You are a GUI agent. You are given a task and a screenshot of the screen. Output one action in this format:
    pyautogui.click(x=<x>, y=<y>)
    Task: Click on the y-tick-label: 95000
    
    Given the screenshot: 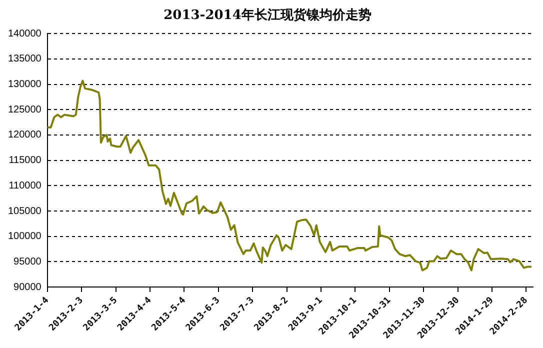 What is the action you would take?
    pyautogui.click(x=28, y=262)
    